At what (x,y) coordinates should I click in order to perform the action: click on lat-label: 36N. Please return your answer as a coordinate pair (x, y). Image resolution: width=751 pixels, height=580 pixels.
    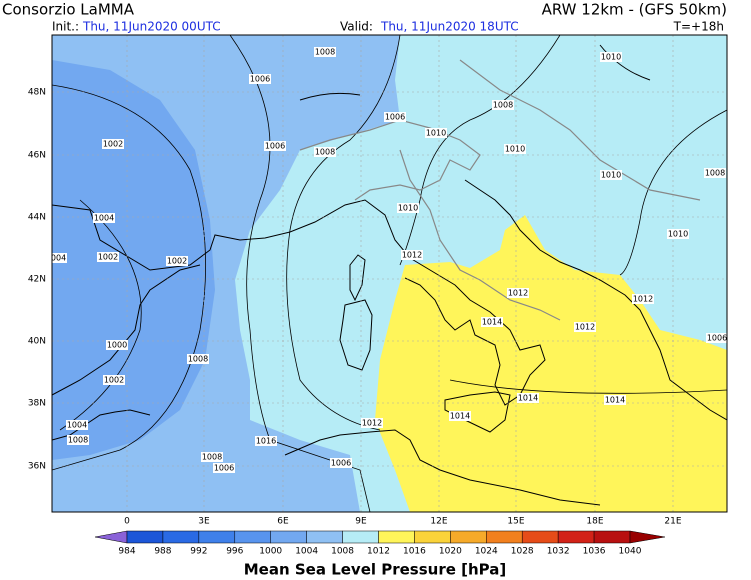
    Looking at the image, I should click on (37, 467).